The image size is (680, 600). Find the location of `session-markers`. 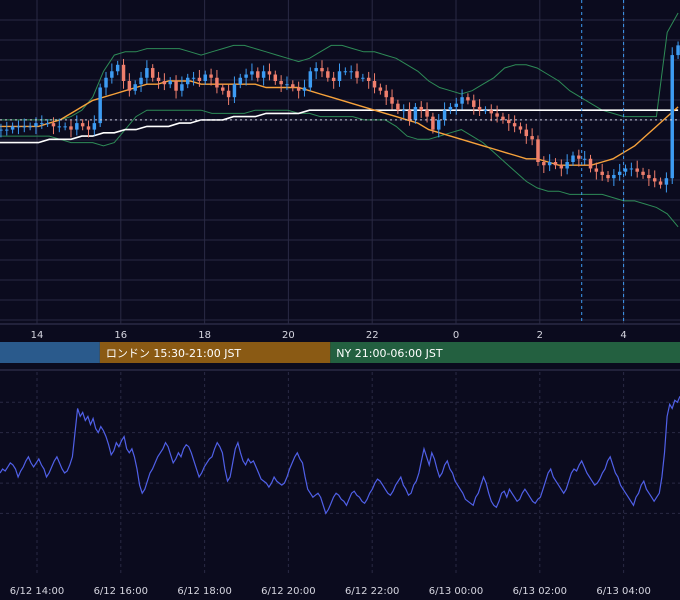

session-markers is located at coordinates (603, 162).